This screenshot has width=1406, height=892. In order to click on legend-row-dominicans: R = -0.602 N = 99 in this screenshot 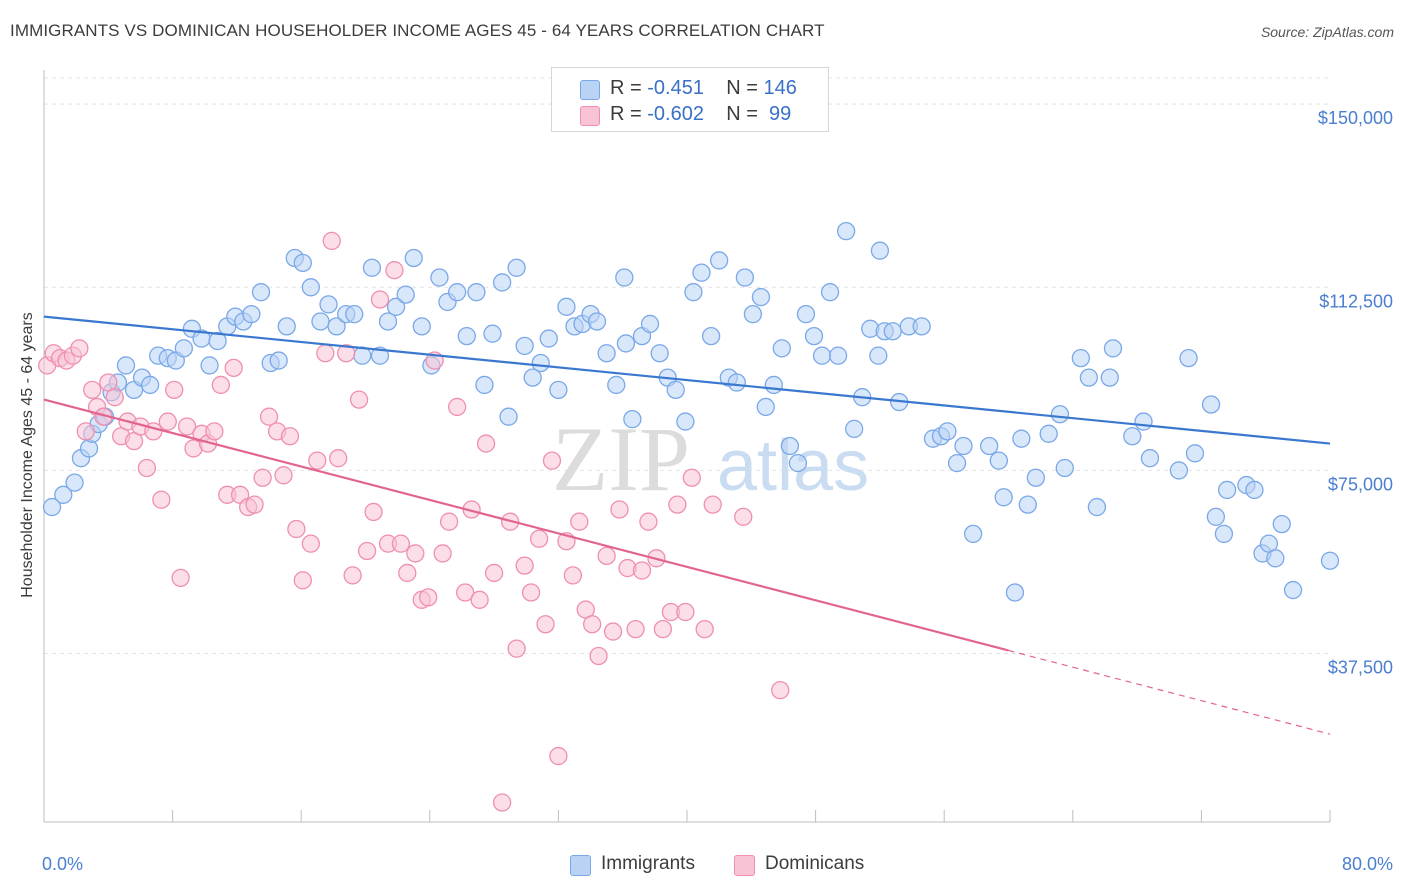, I will do `click(700, 114)`.